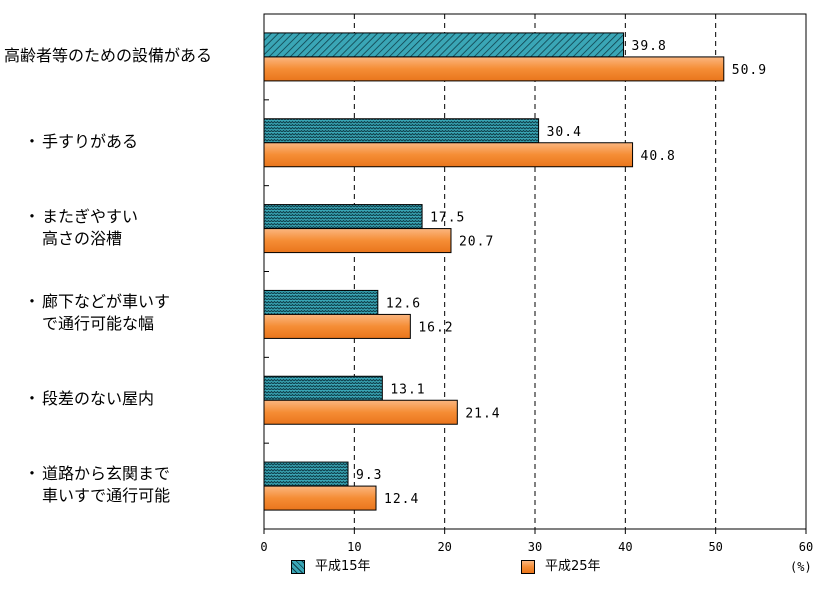 Image resolution: width=840 pixels, height=614 pixels. What do you see at coordinates (343, 566) in the screenshot?
I see `legend-label-2003: 平成15年` at bounding box center [343, 566].